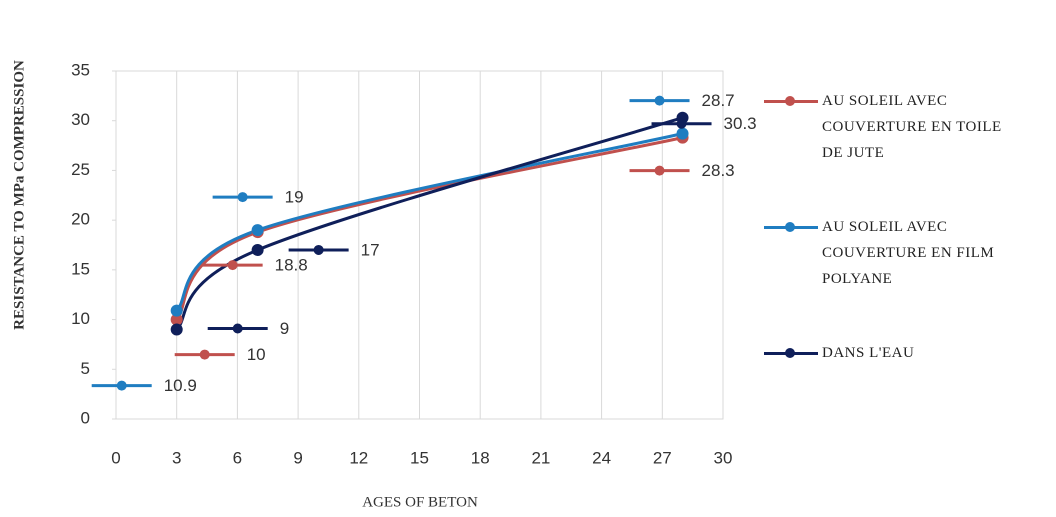  What do you see at coordinates (718, 100) in the screenshot?
I see `data-label: 28.7` at bounding box center [718, 100].